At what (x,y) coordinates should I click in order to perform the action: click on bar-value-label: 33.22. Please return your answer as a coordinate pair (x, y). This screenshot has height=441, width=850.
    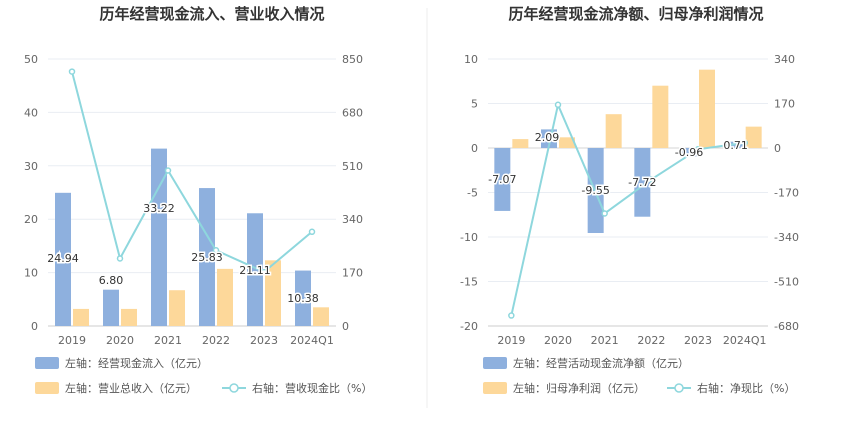
    Looking at the image, I should click on (159, 208).